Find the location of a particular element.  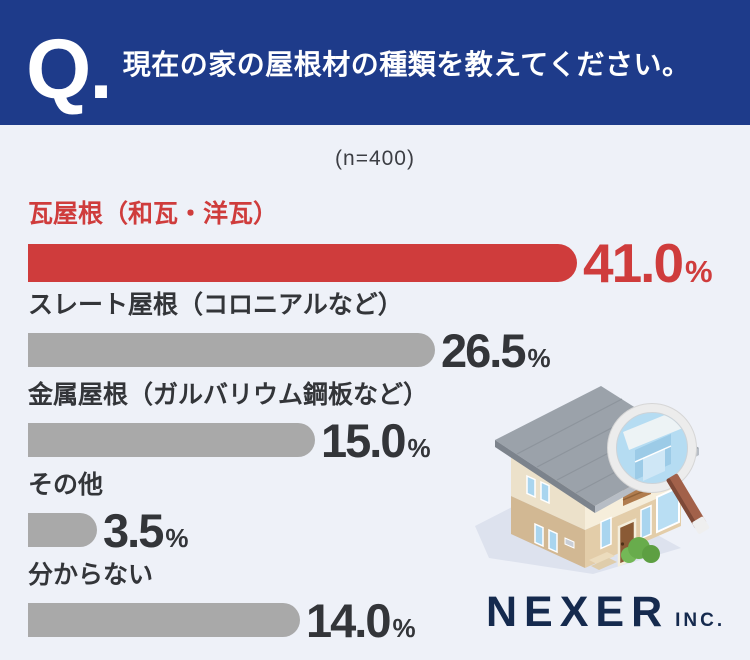

bar-row-slate: スレート屋根（コロニアルなど） 26.5 % is located at coordinates (378, 333).